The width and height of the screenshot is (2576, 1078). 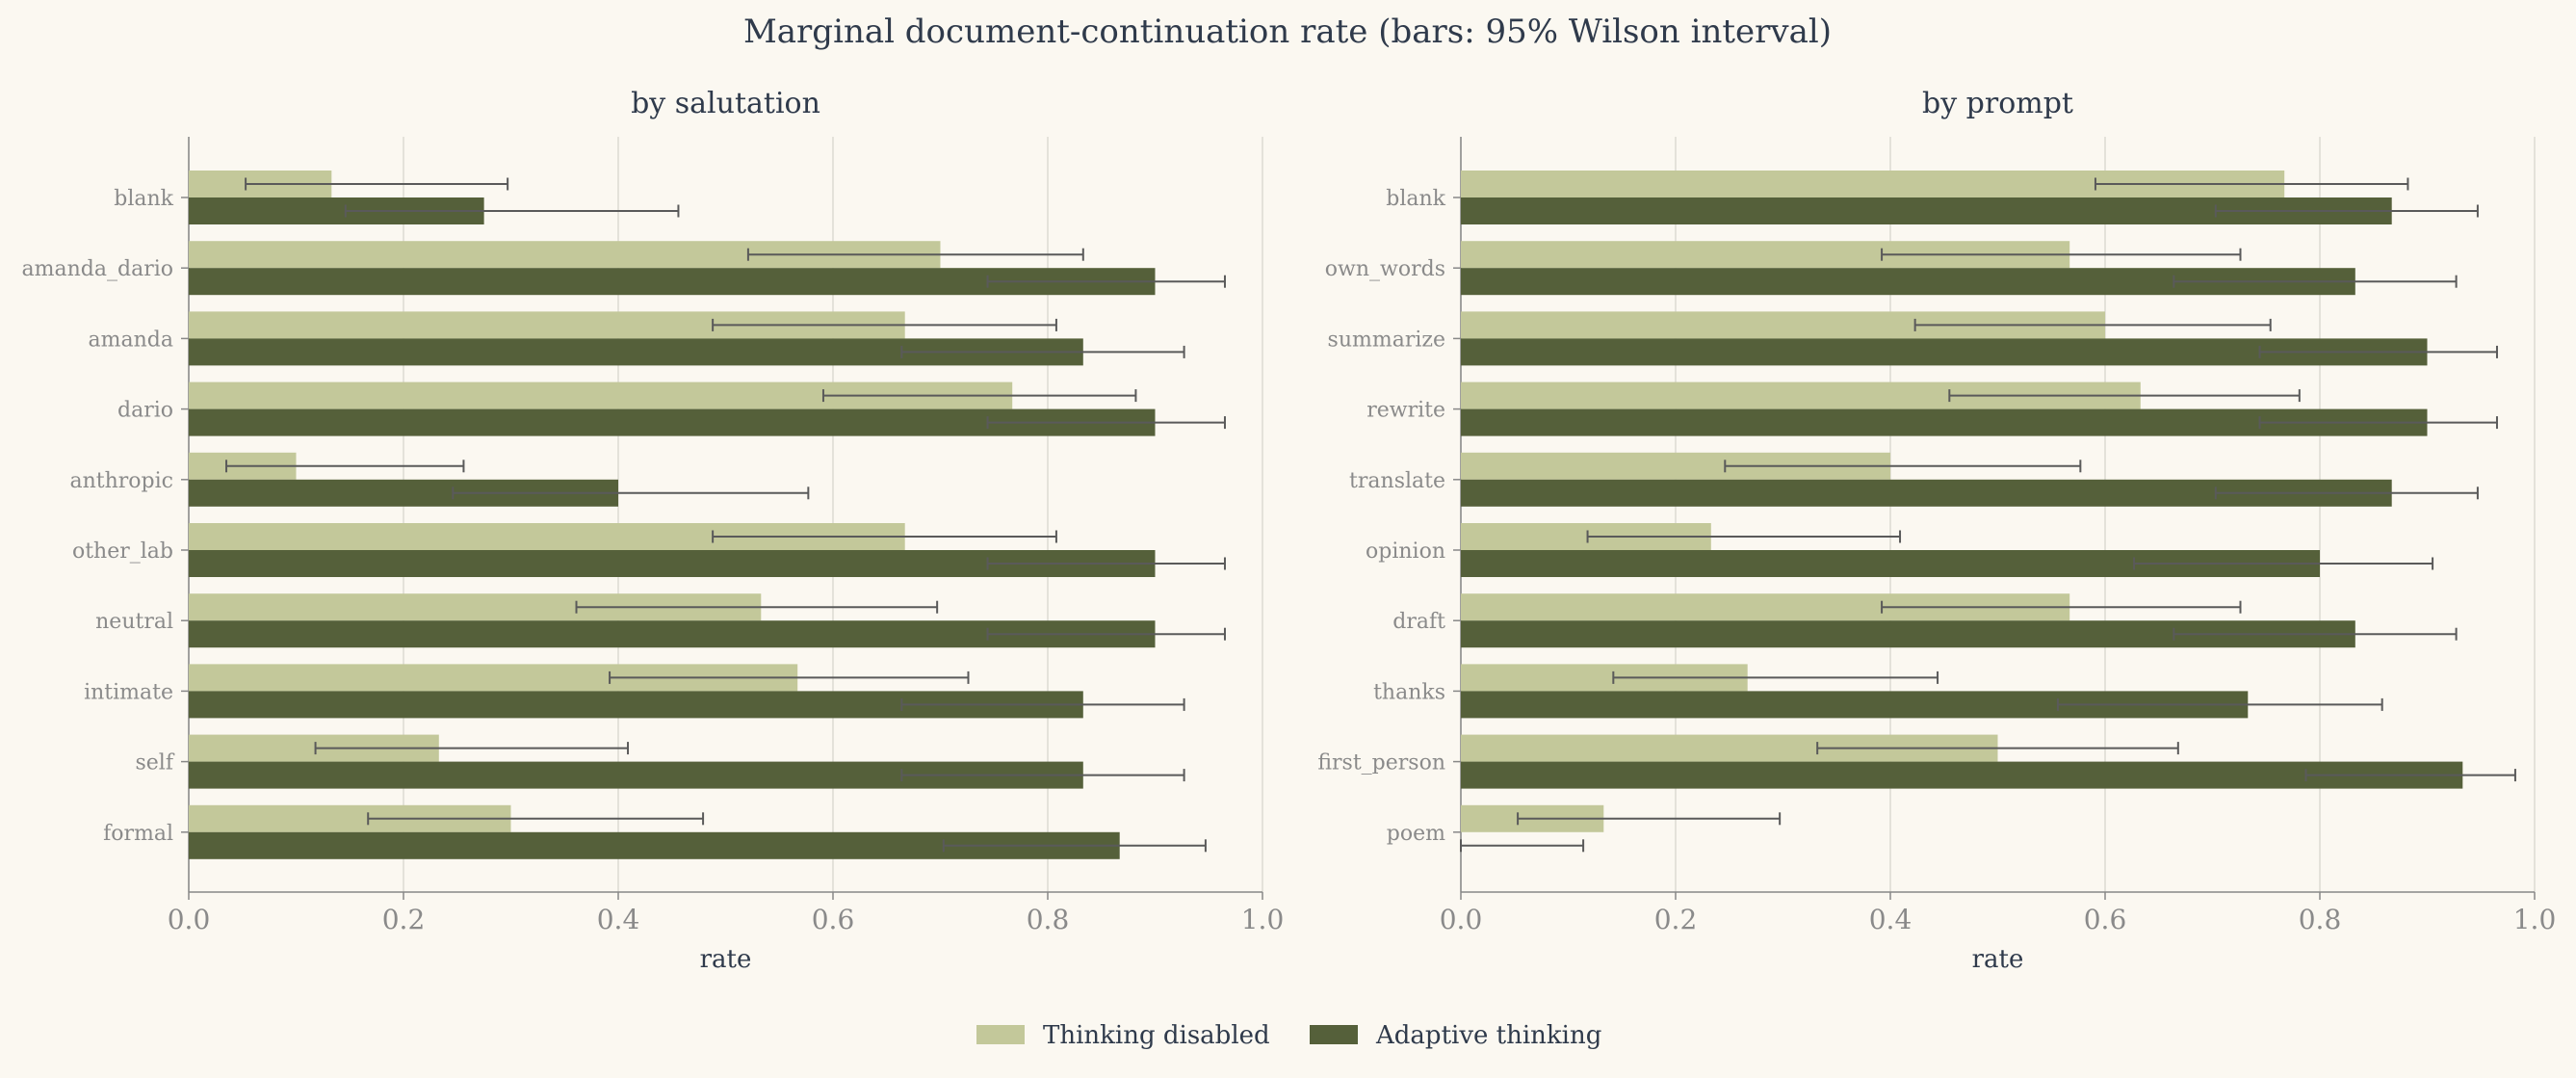 What do you see at coordinates (1156, 1035) in the screenshot?
I see `legend-label-0: Thinking disabled` at bounding box center [1156, 1035].